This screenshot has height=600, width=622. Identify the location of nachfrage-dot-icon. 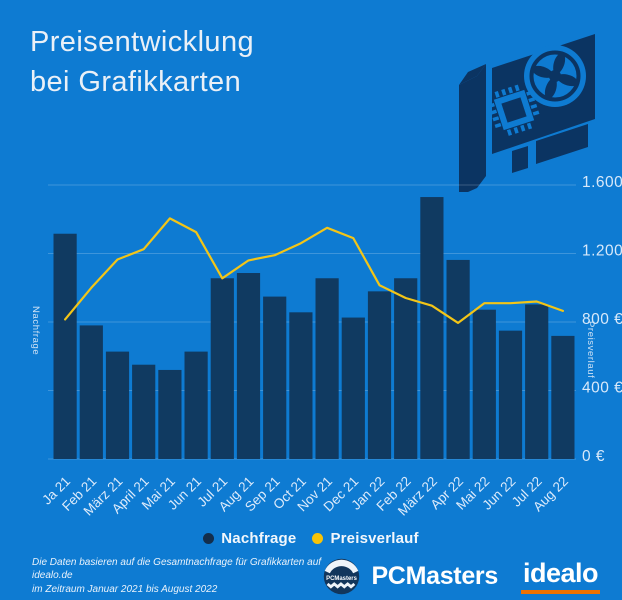
(209, 538).